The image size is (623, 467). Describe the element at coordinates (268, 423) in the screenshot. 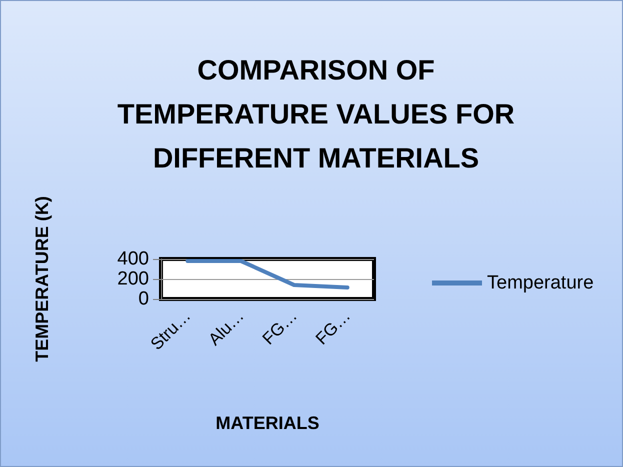

I see `x-axis-title: MATERIALS` at that location.